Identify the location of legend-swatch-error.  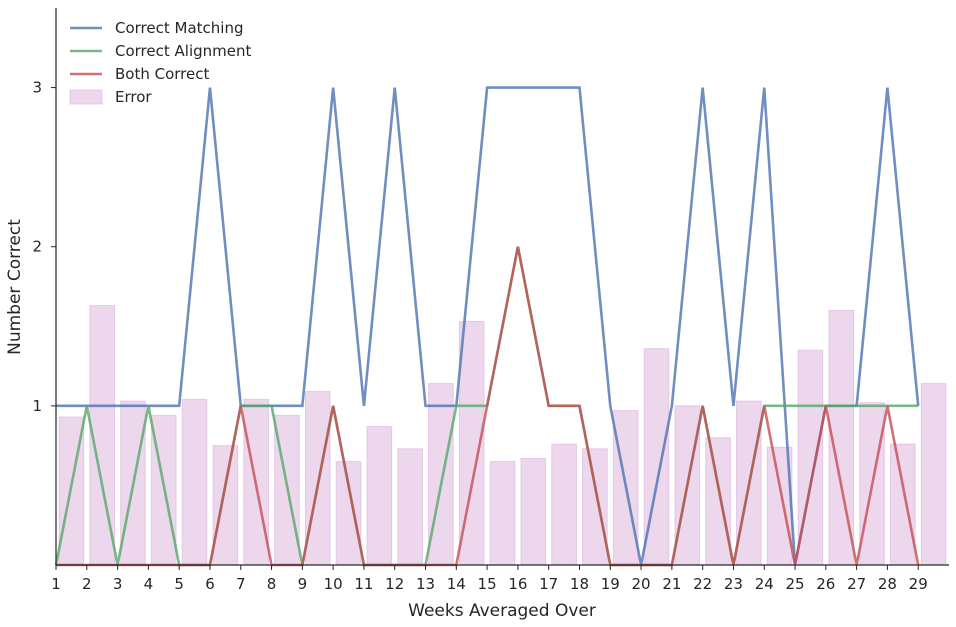
(86, 97).